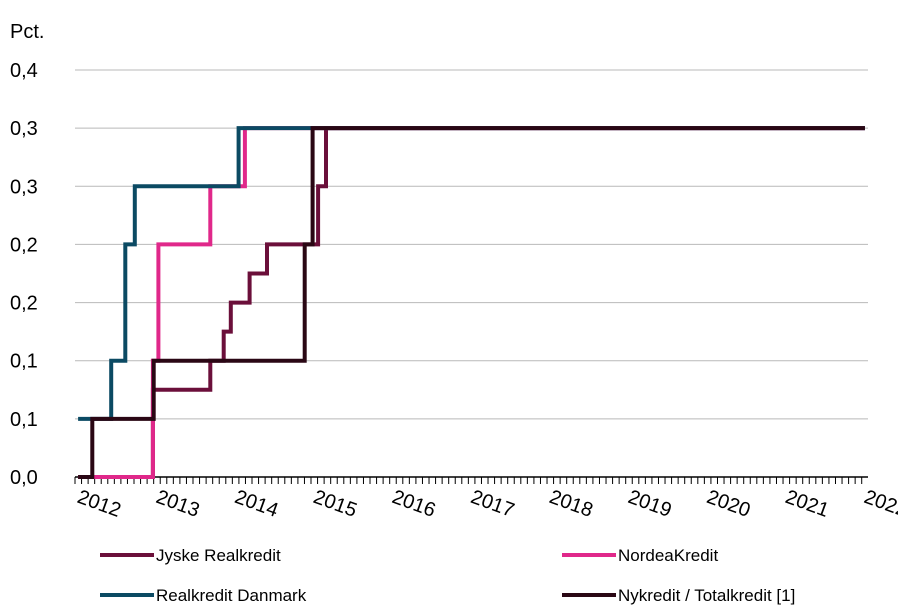 This screenshot has width=898, height=611. What do you see at coordinates (413, 504) in the screenshot?
I see `x-tick-label: 2016` at bounding box center [413, 504].